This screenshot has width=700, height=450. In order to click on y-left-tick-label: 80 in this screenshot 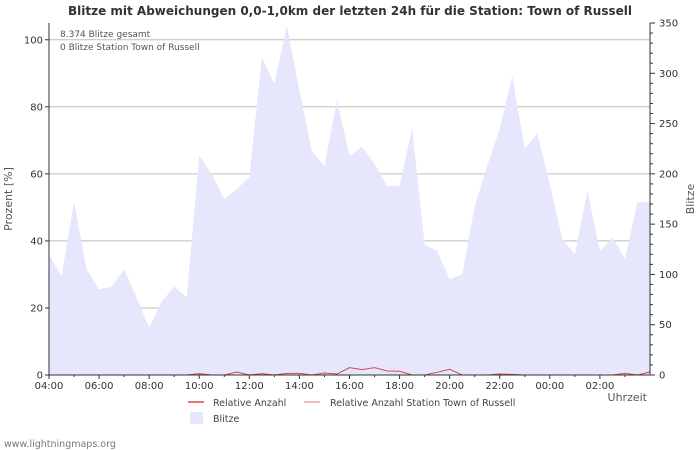, I will do `click(36, 107)`.